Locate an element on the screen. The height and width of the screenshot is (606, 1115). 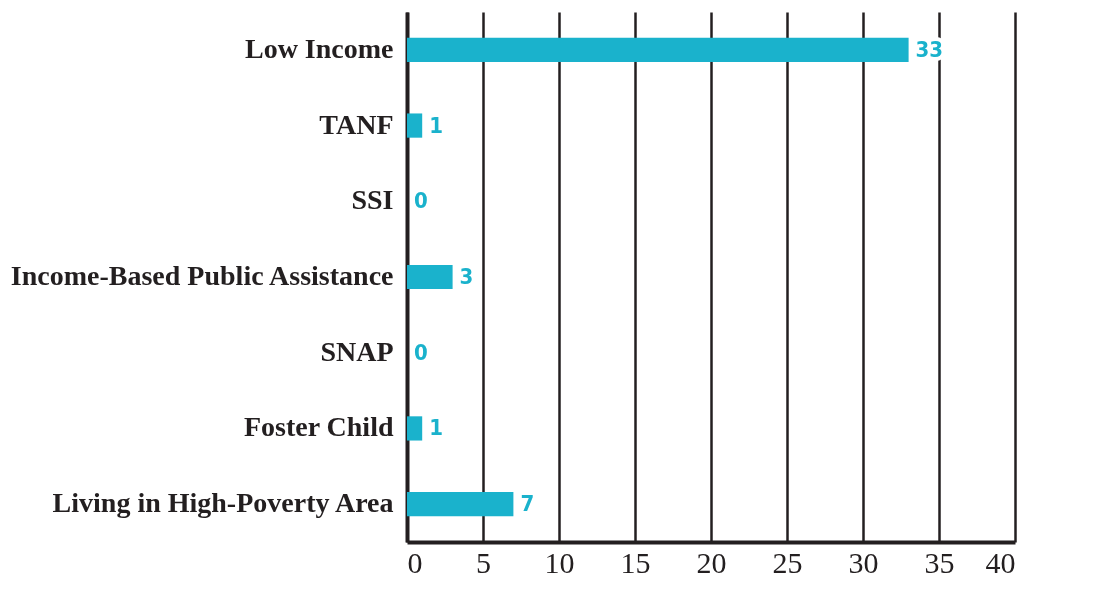
y-tick-label: TANF is located at coordinates (356, 124).